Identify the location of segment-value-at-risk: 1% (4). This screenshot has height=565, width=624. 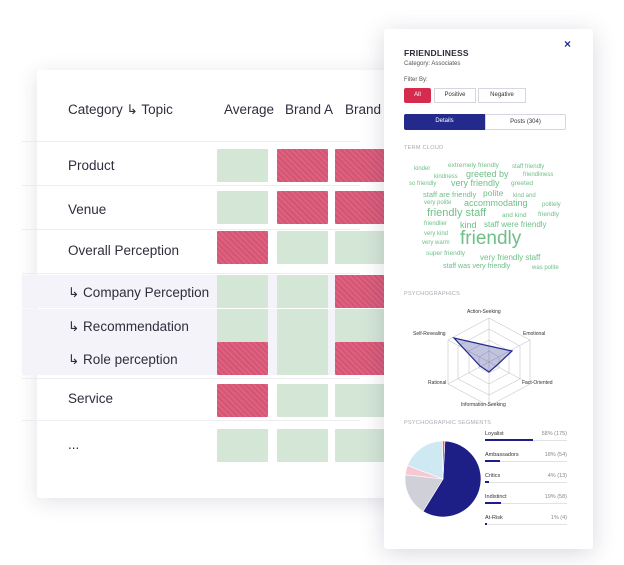
(558, 518).